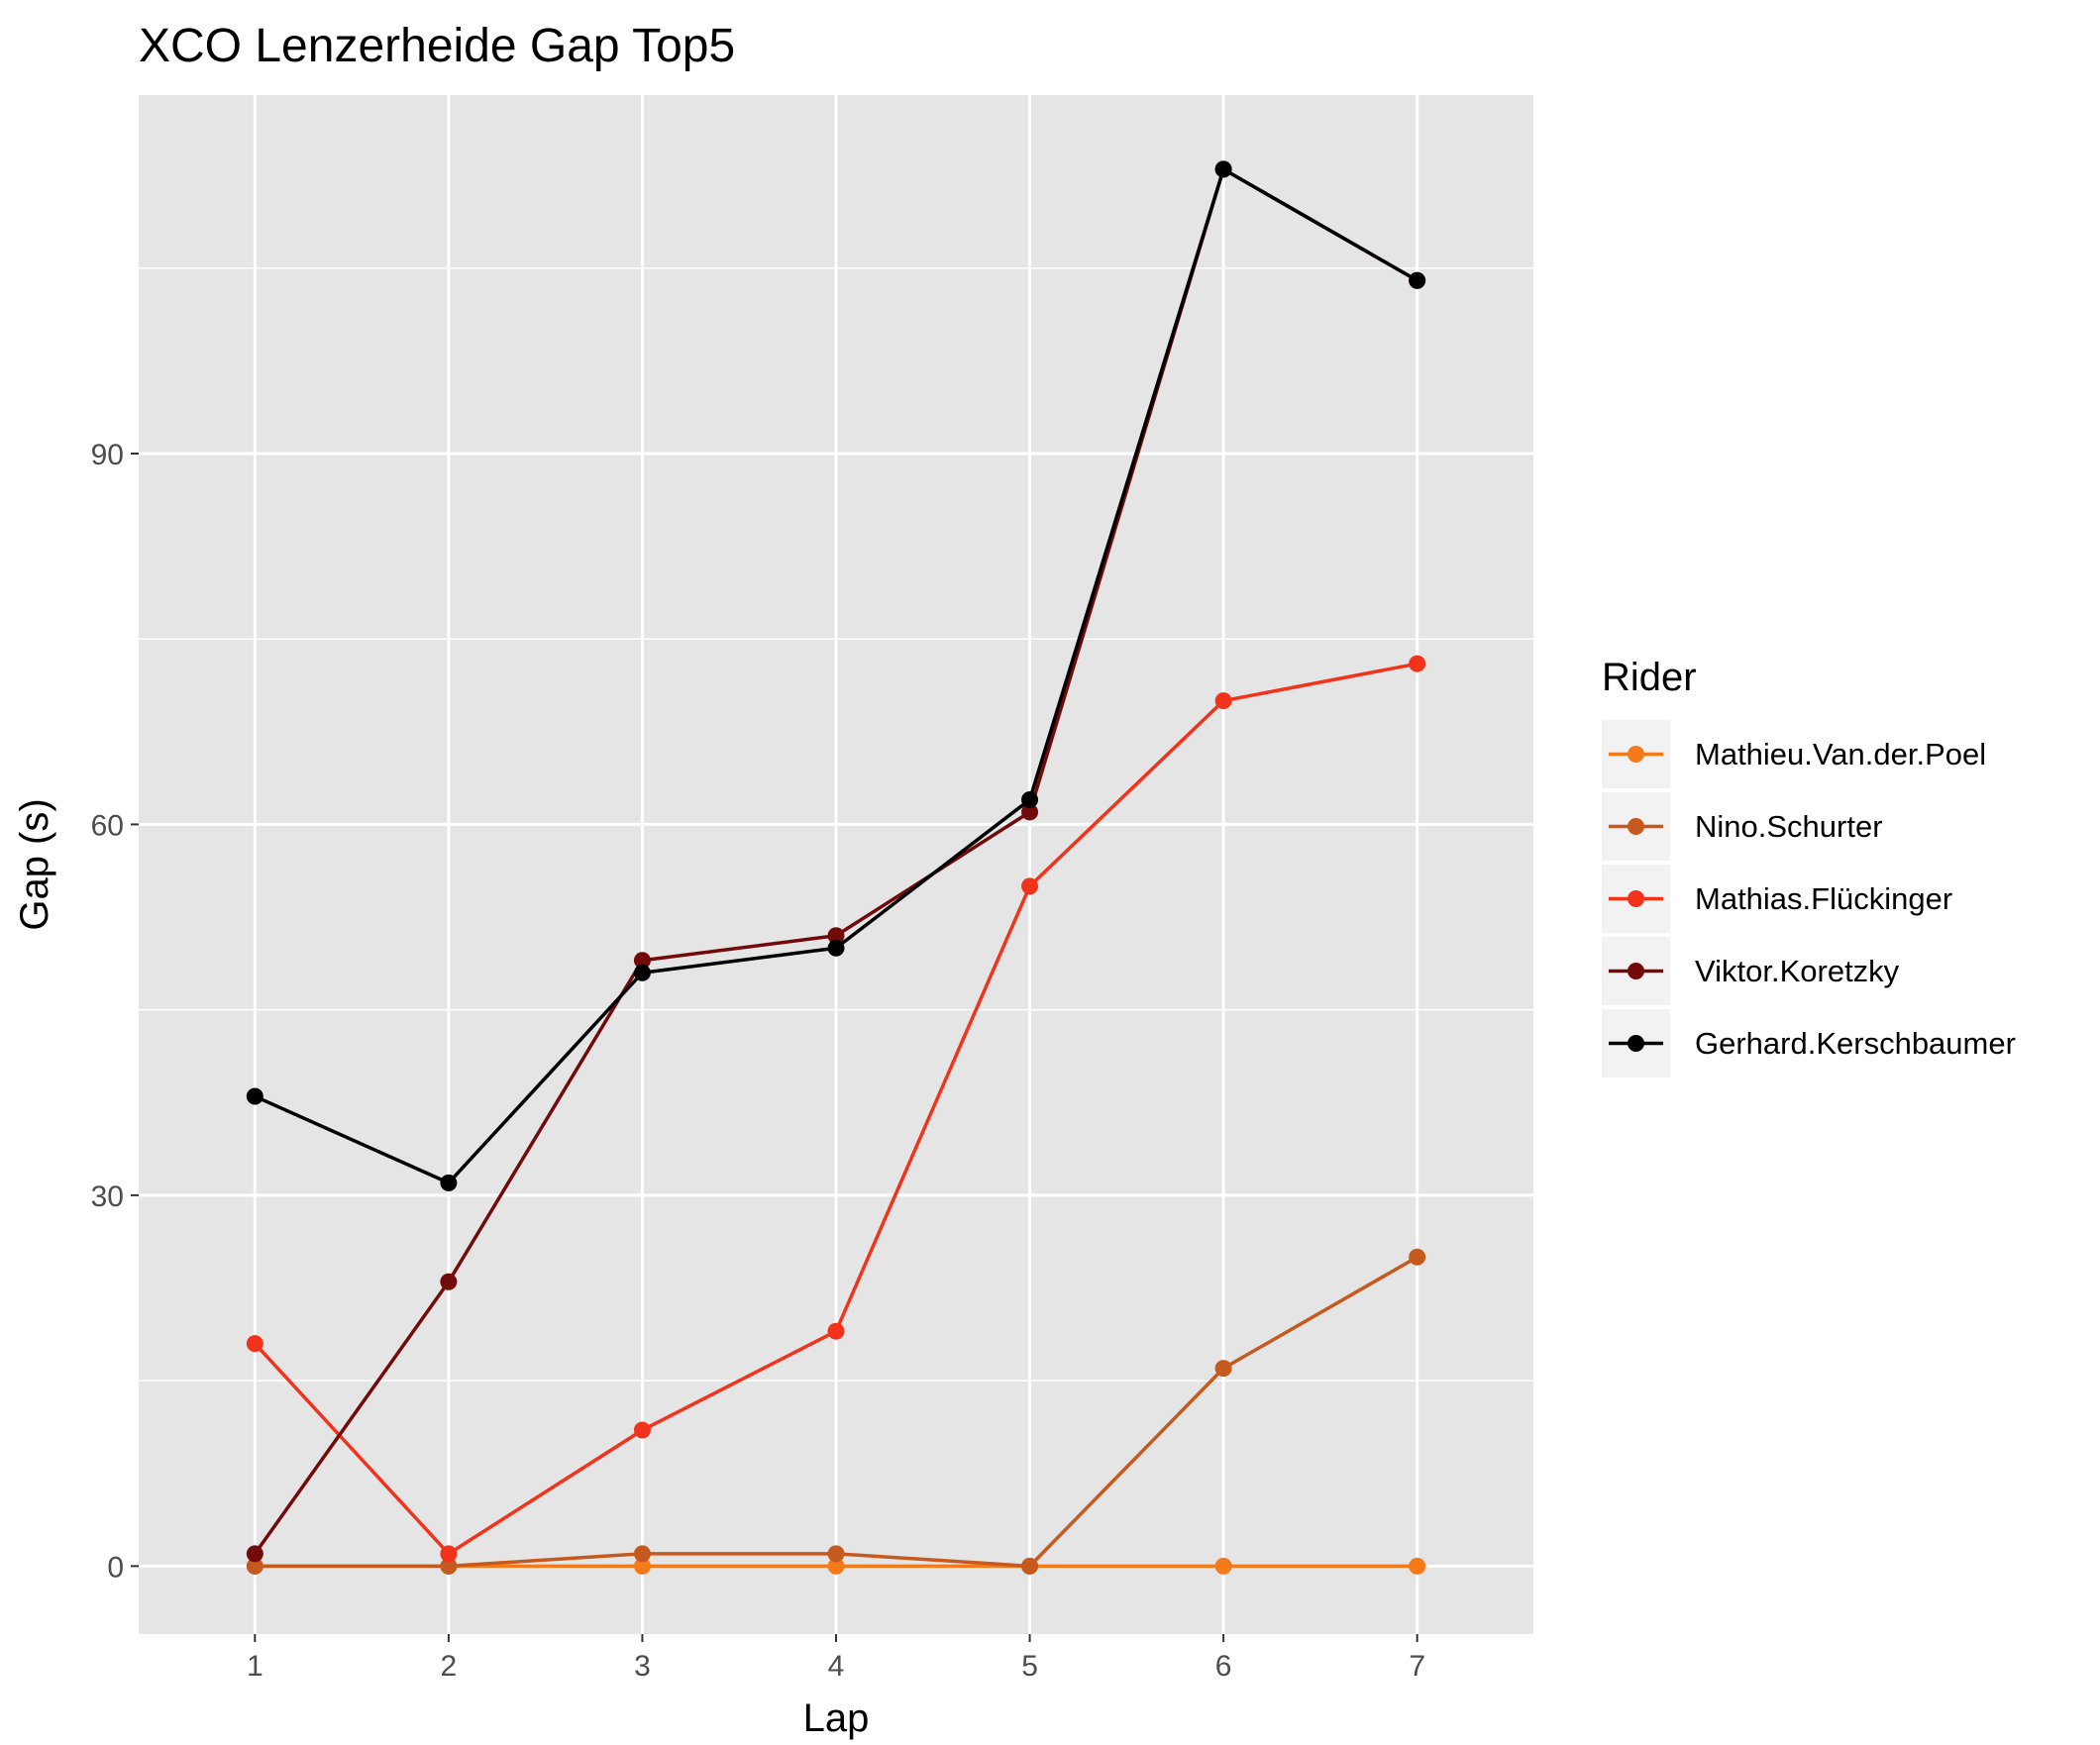 The image size is (2100, 1745). Describe the element at coordinates (1823, 898) in the screenshot. I see `legend-label: Mathias.Flückinger` at that location.